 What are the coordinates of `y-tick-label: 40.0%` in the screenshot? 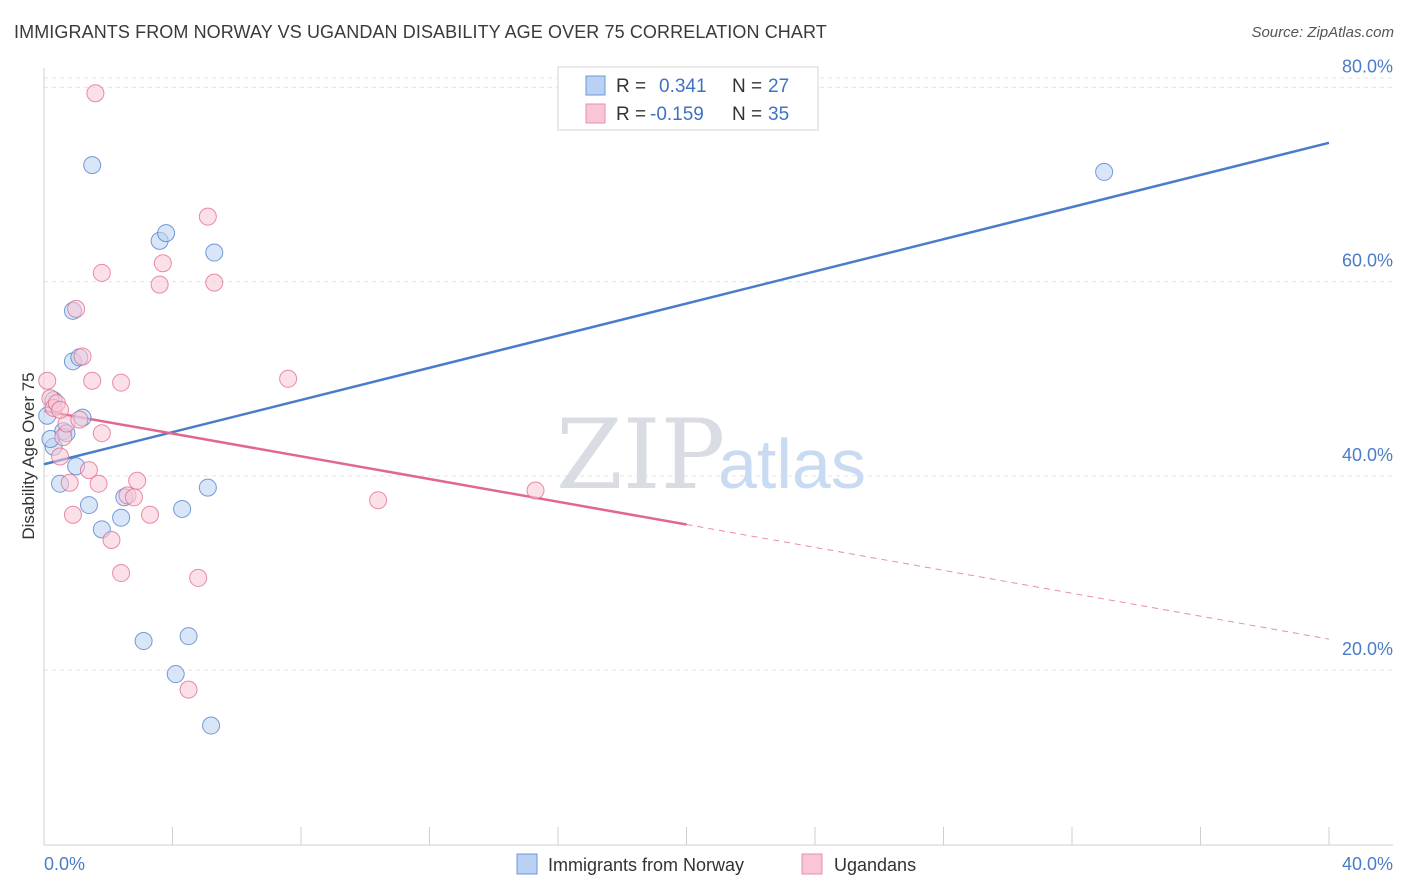 It's located at (1367, 455).